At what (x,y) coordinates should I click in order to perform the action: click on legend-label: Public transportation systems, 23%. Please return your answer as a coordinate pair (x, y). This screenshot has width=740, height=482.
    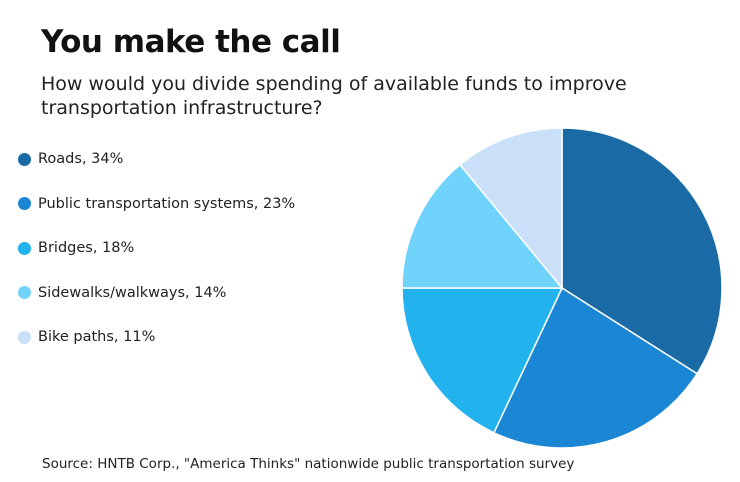
    Looking at the image, I should click on (167, 203).